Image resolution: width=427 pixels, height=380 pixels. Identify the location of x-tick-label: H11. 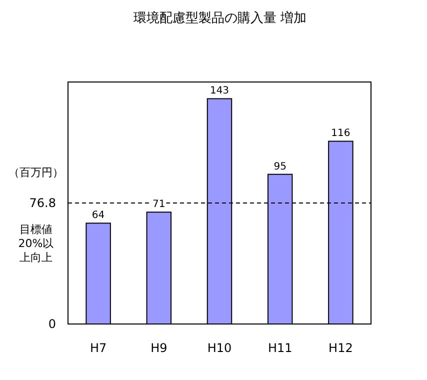
(280, 348).